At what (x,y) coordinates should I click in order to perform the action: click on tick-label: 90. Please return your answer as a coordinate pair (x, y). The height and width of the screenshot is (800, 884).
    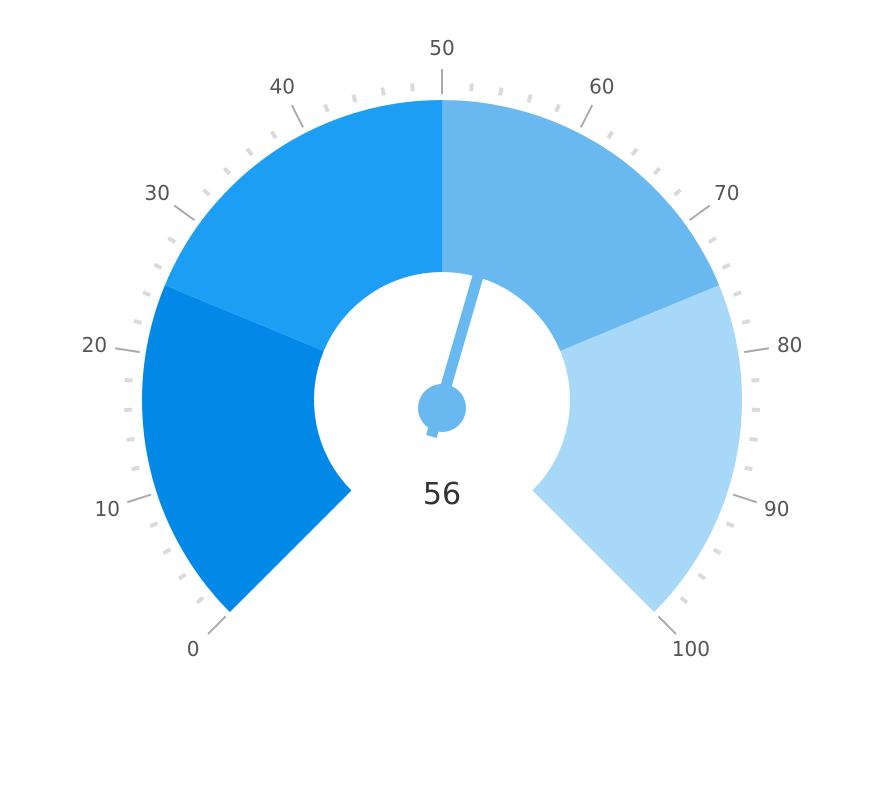
    Looking at the image, I should click on (776, 509).